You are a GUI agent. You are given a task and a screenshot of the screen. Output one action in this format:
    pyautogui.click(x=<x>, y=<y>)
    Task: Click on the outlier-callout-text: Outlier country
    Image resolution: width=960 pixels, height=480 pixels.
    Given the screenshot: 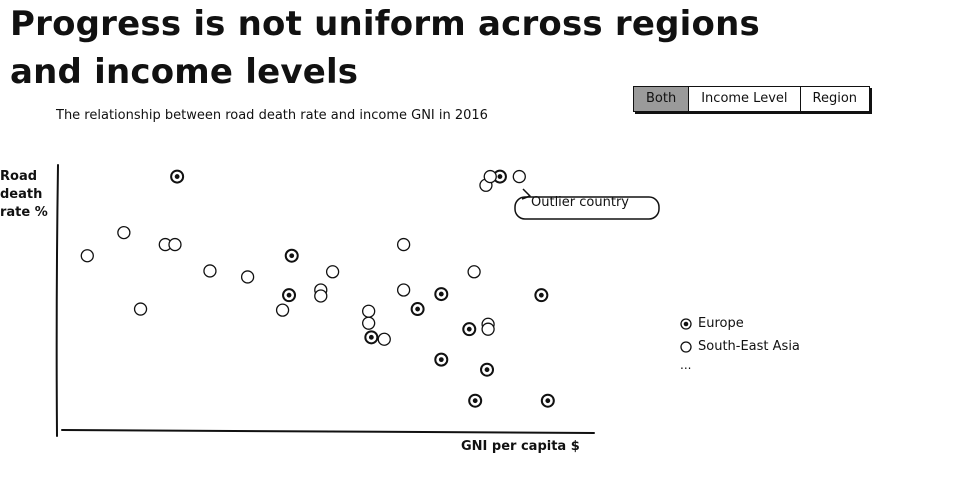 What is the action you would take?
    pyautogui.click(x=580, y=202)
    